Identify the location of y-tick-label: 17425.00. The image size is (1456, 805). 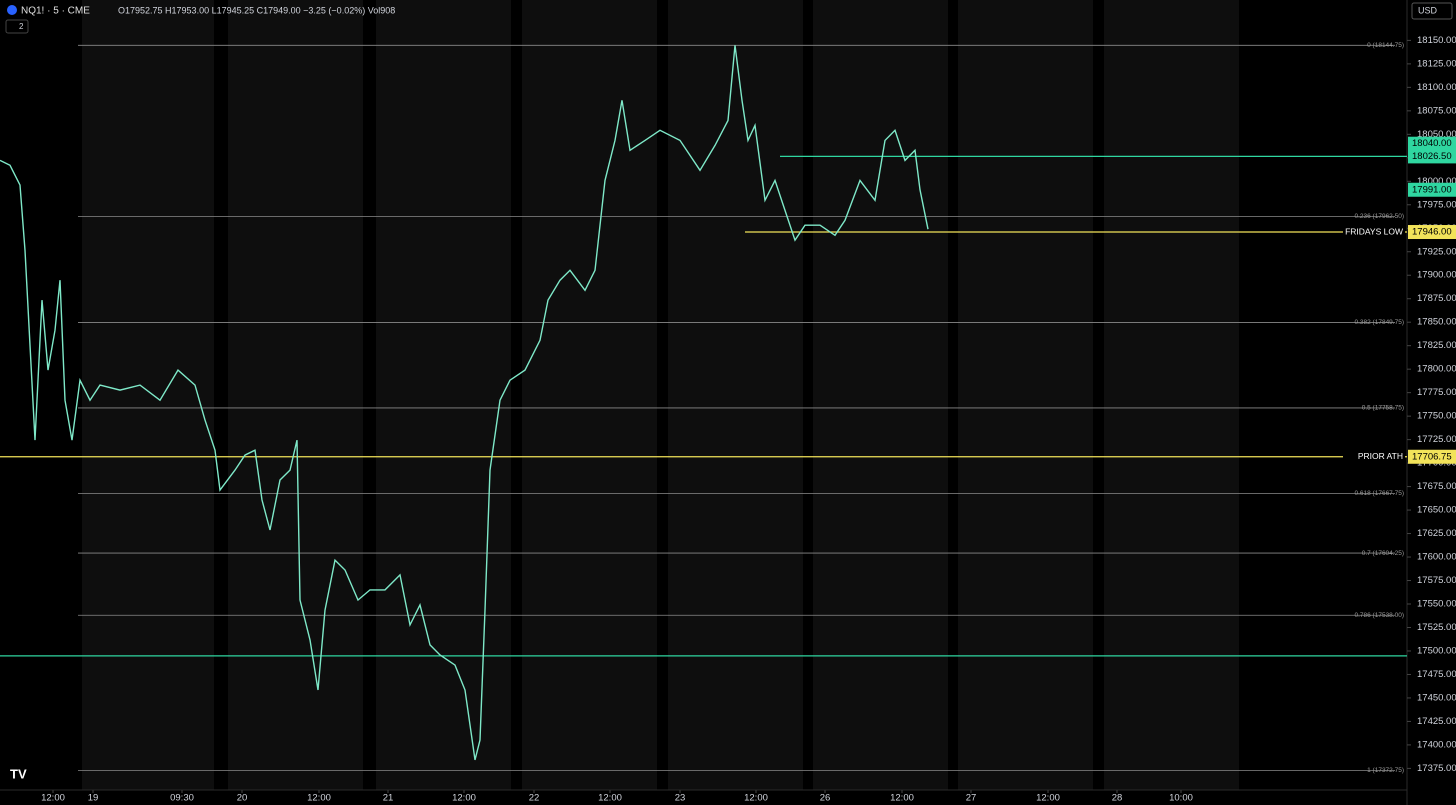
(1436, 721).